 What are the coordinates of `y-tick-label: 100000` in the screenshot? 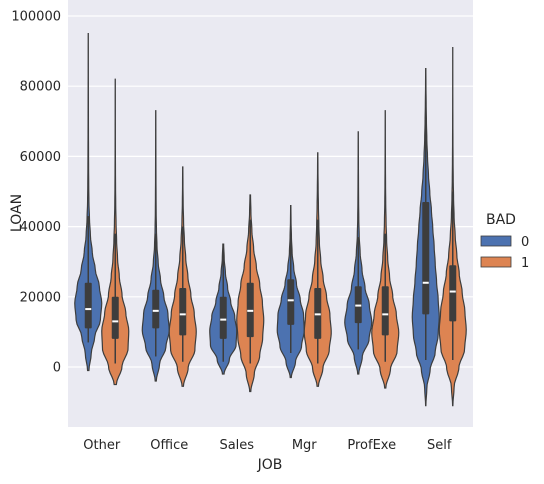 It's located at (36, 17).